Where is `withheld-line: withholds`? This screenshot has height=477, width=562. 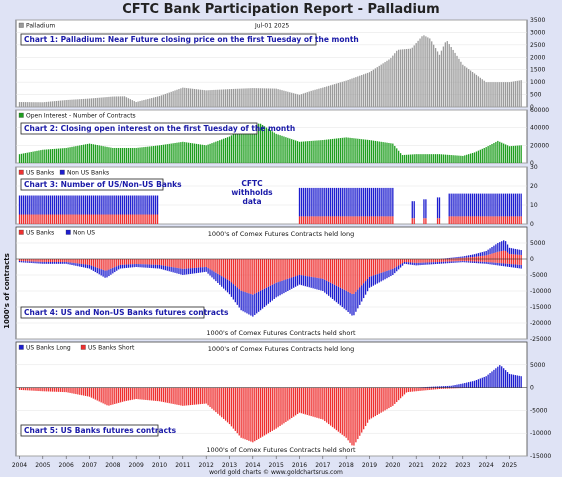
withheld-line: withholds is located at coordinates (252, 192).